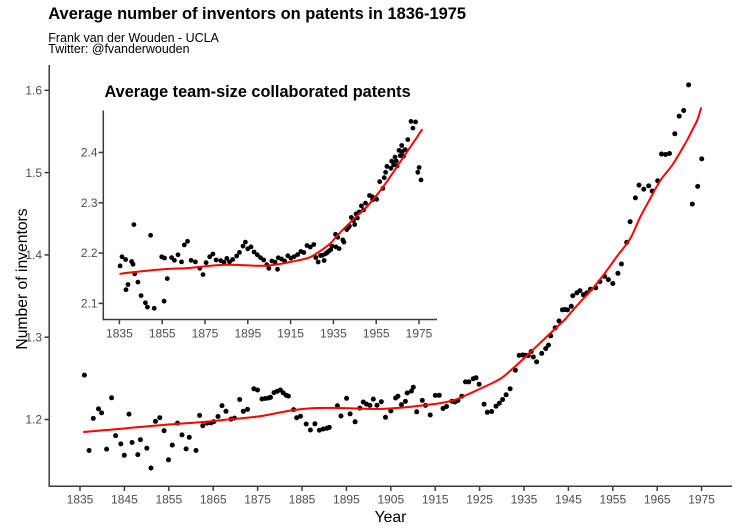  What do you see at coordinates (391, 517) in the screenshot?
I see `svg-text: Year` at bounding box center [391, 517].